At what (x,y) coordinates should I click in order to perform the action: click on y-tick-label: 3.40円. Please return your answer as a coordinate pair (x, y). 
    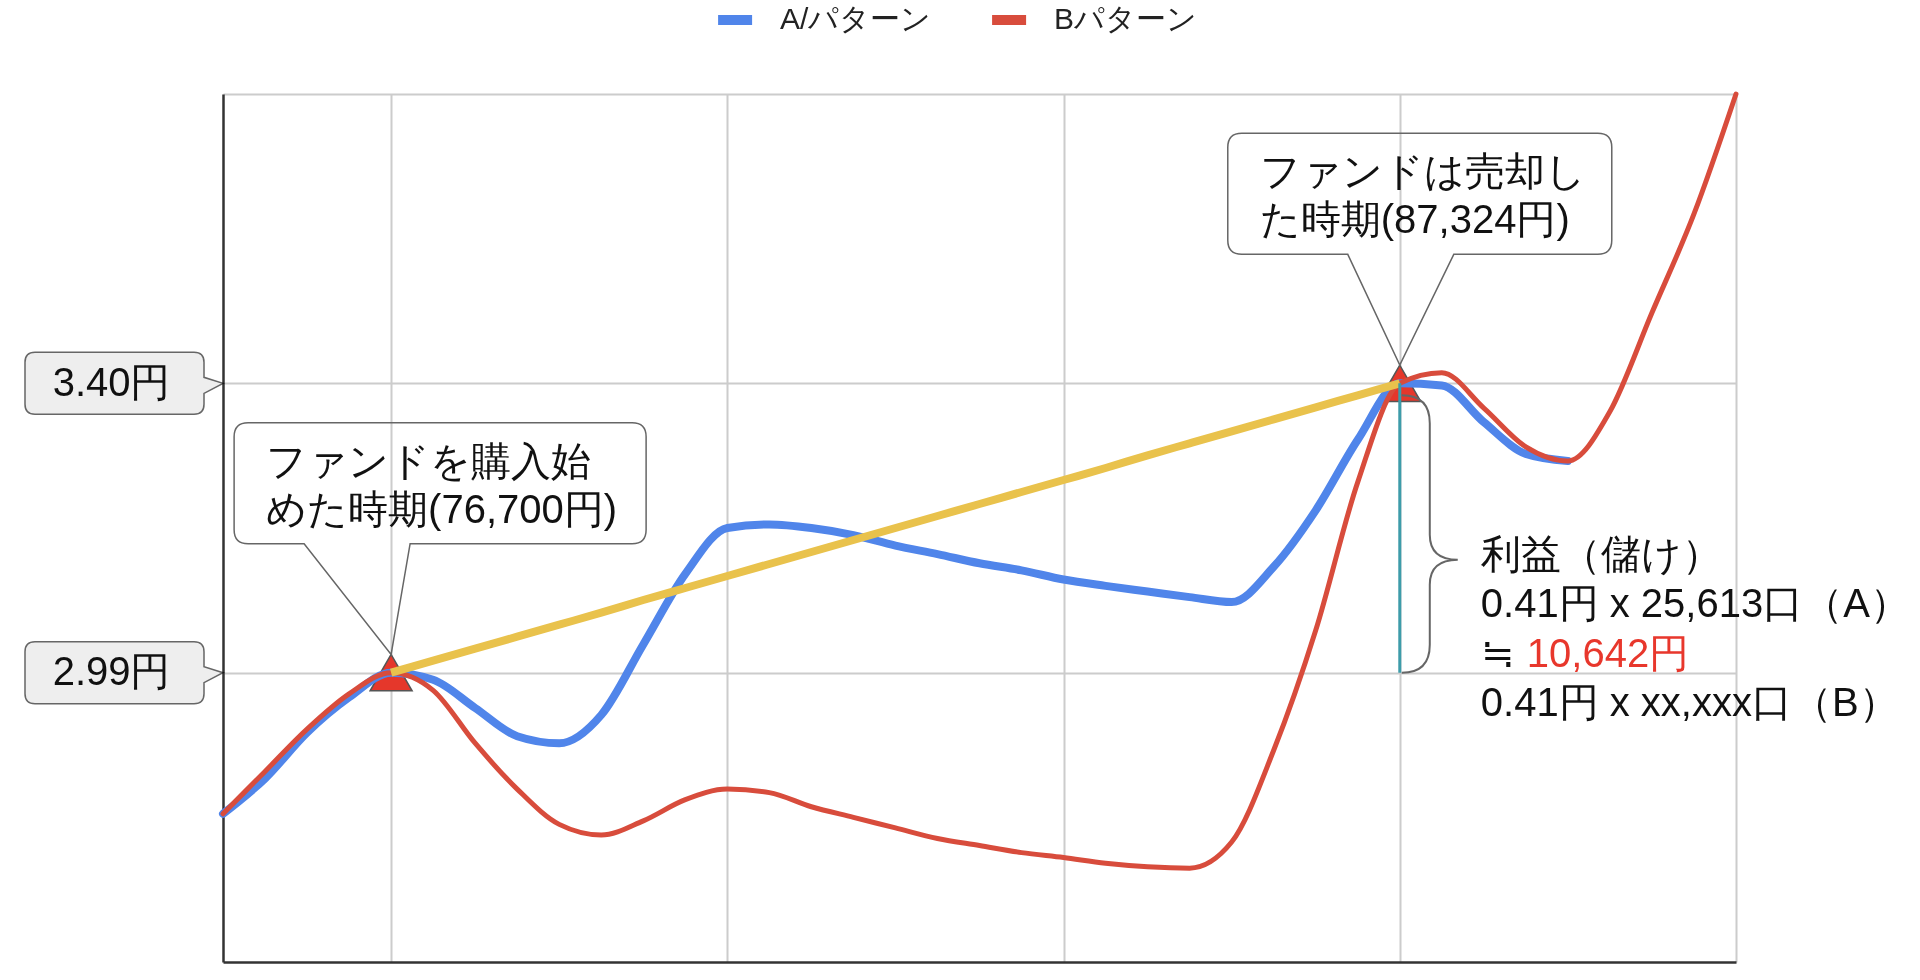
    Looking at the image, I should click on (111, 381).